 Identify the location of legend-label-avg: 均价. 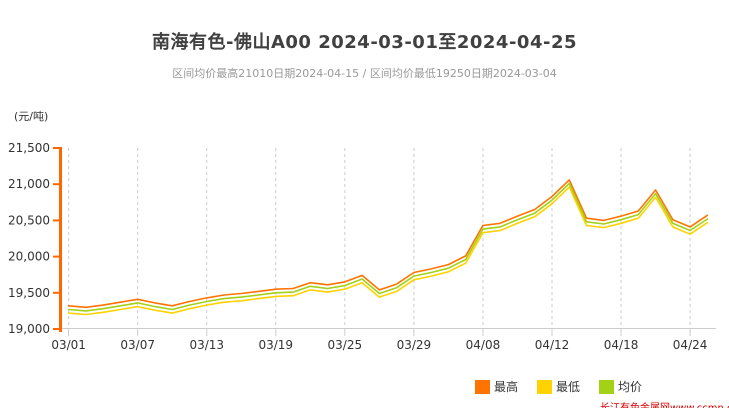
(630, 387).